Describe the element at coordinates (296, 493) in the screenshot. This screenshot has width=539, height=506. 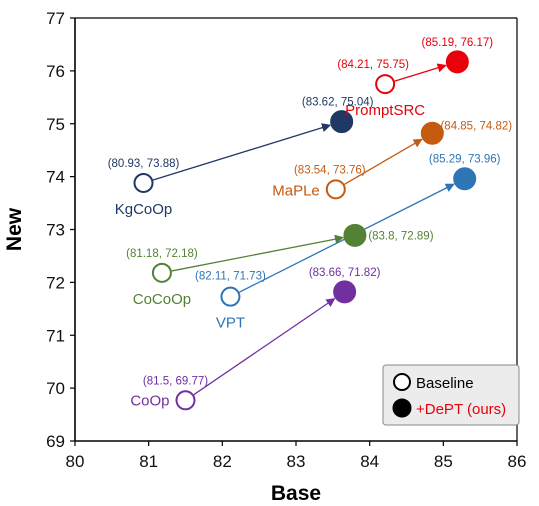
I see `x-axis-title: Base` at that location.